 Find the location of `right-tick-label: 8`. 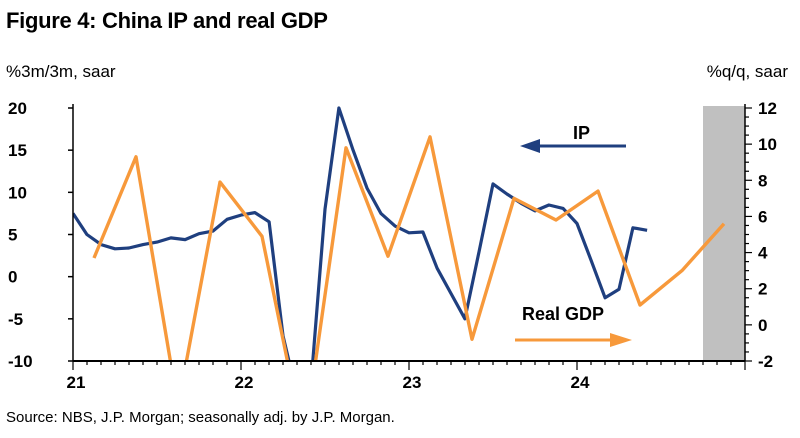

right-tick-label: 8 is located at coordinates (762, 180).